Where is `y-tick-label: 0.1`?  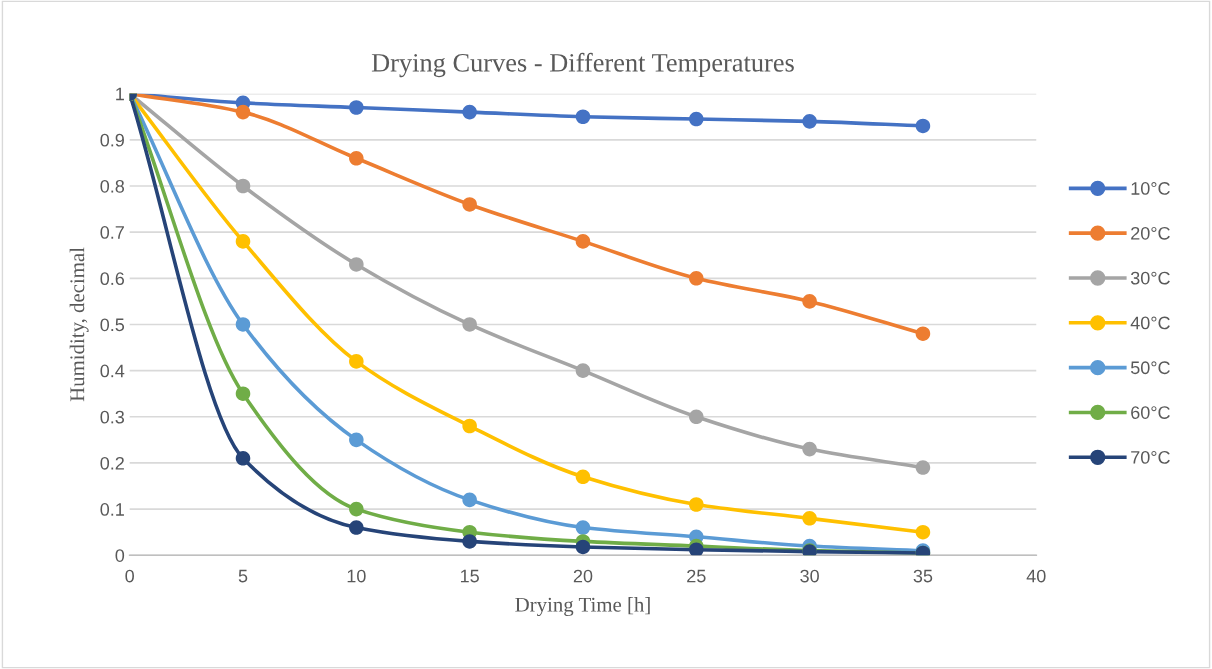 y-tick-label: 0.1 is located at coordinates (112, 509).